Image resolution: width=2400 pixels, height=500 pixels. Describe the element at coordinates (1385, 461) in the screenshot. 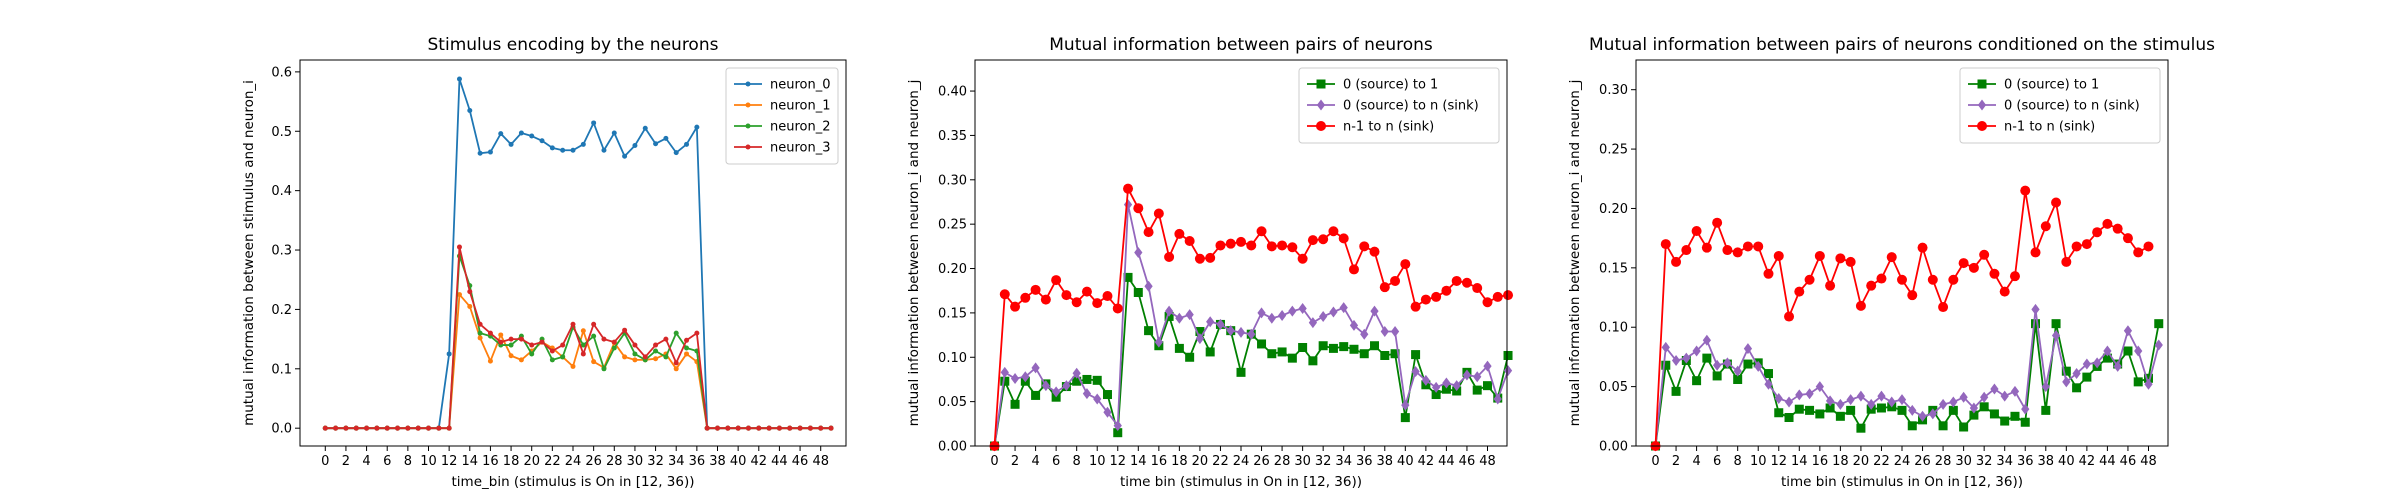

I see `x-tick-label: 38` at that location.